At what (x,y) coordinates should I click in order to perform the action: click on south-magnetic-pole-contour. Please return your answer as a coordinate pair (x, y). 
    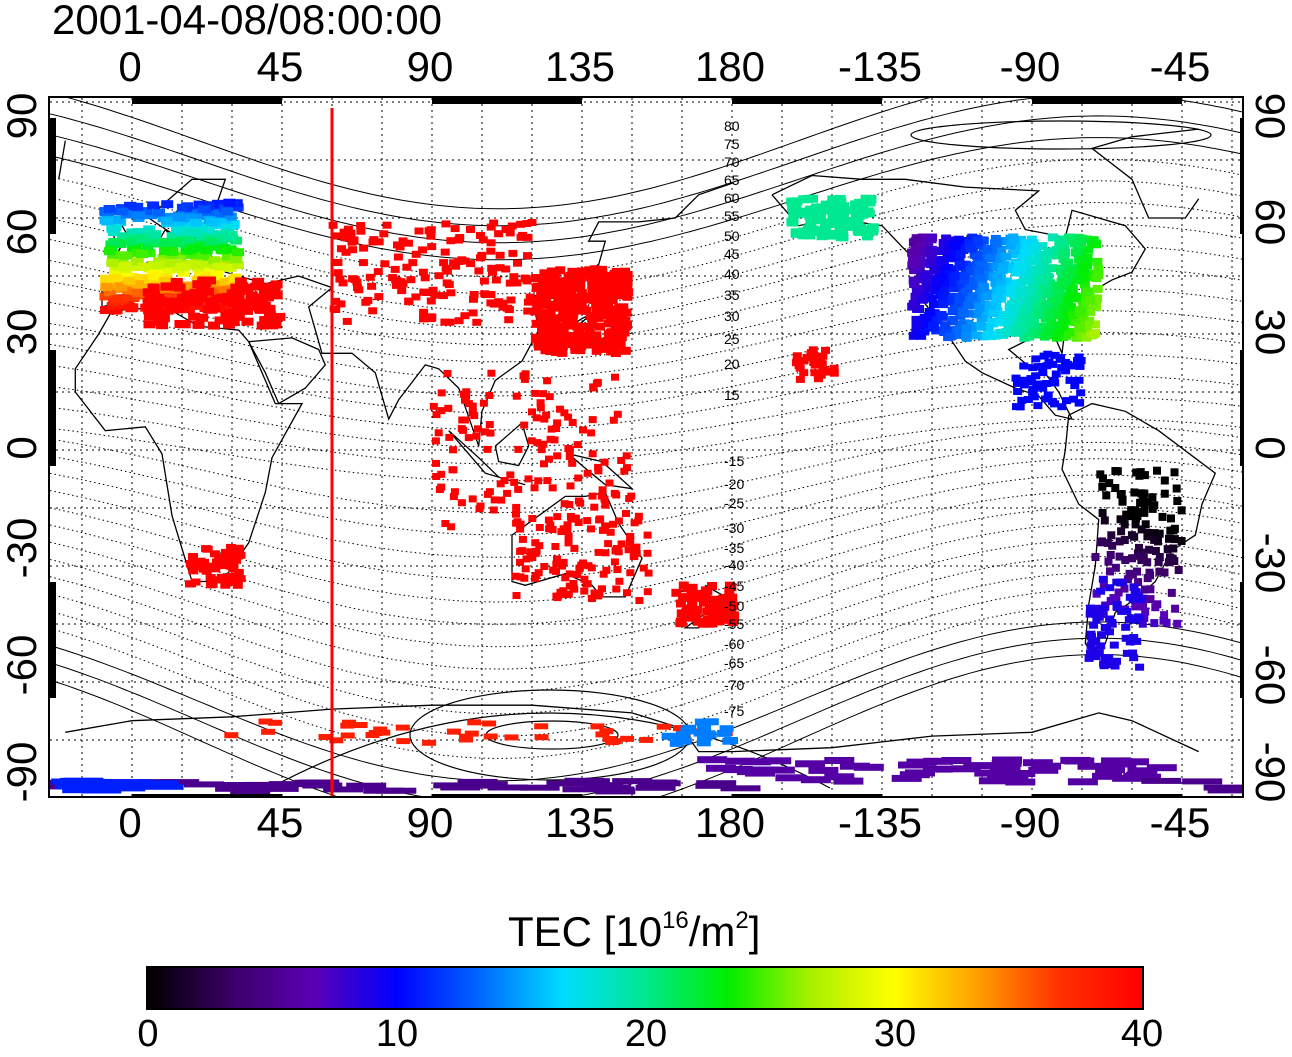
    Looking at the image, I should click on (550, 735).